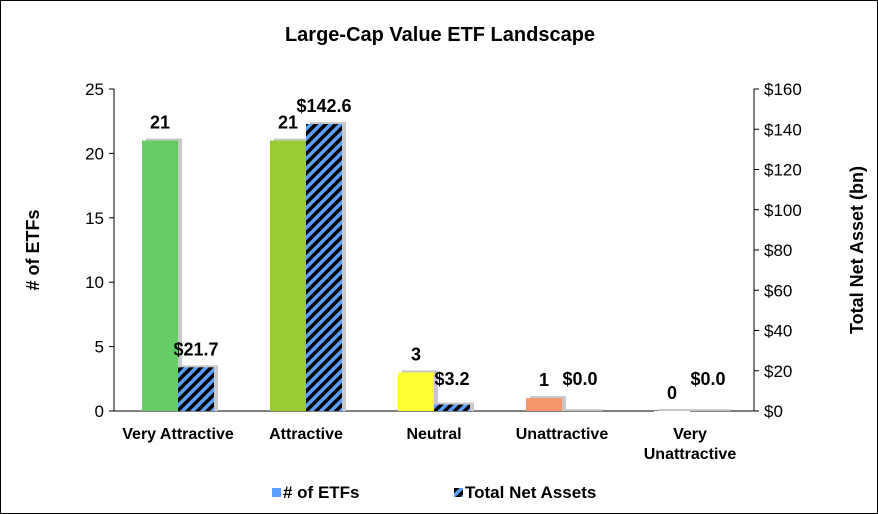 The image size is (878, 514). What do you see at coordinates (416, 354) in the screenshot?
I see `data-label-etf-count: 3` at bounding box center [416, 354].